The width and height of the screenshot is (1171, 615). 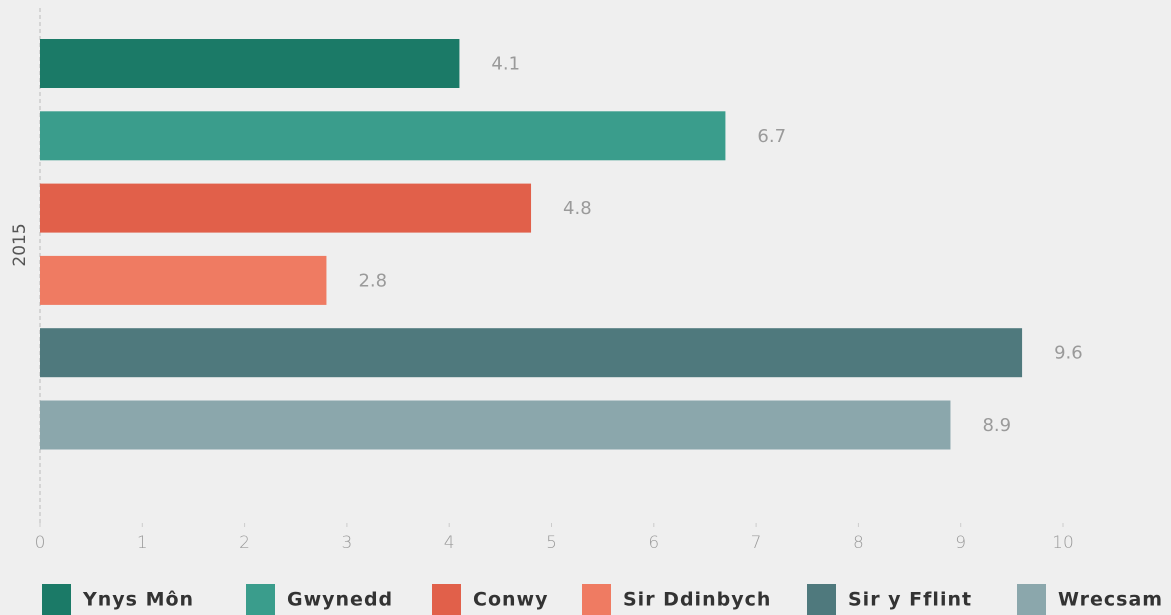 What do you see at coordinates (20, 244) in the screenshot?
I see `category-label: 2015` at bounding box center [20, 244].